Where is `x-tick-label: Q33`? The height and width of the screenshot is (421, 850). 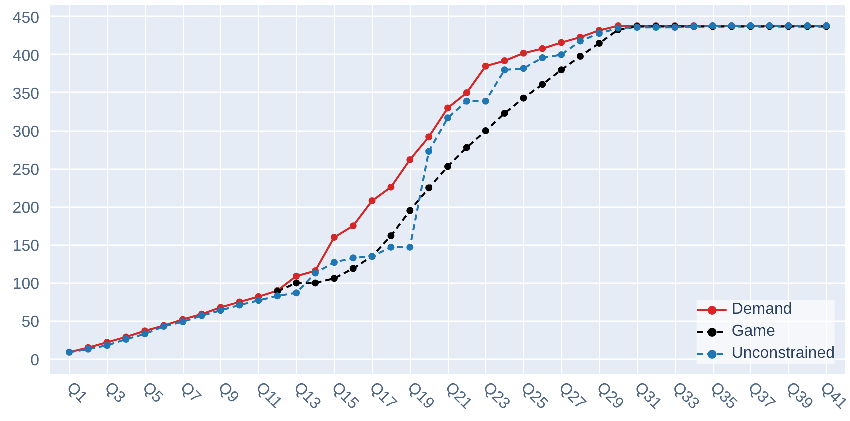
x-tick-label: Q33 is located at coordinates (686, 396).